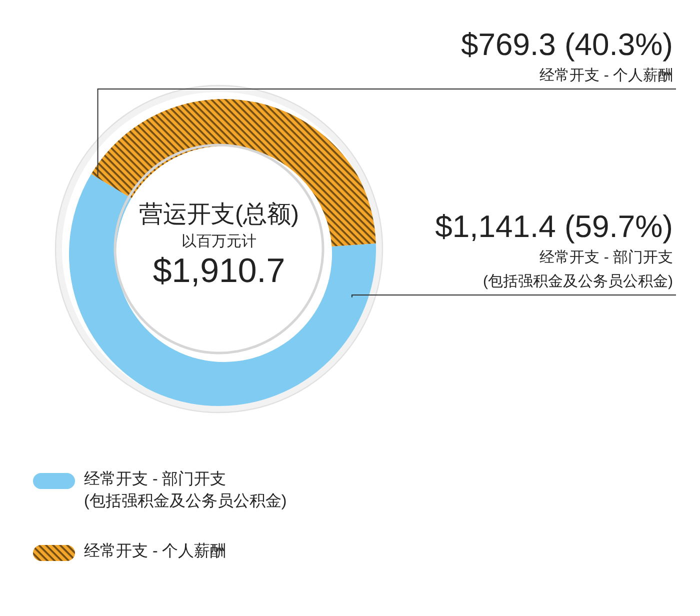 The image size is (700, 616). I want to click on text: 营运开支(总额), so click(219, 214).